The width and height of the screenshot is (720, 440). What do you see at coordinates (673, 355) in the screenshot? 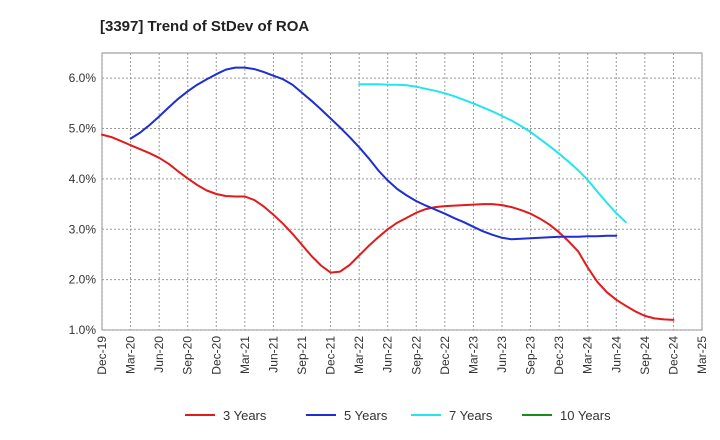
I see `x-tick-label: Dec-24` at bounding box center [673, 355].